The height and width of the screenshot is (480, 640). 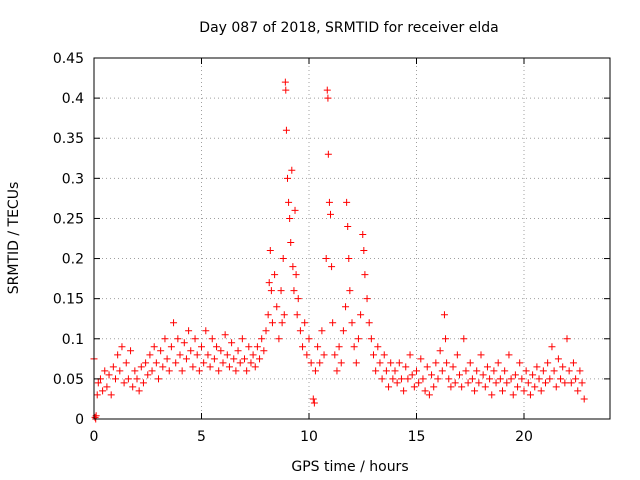 I want to click on x-tick-label: 20, so click(x=524, y=437).